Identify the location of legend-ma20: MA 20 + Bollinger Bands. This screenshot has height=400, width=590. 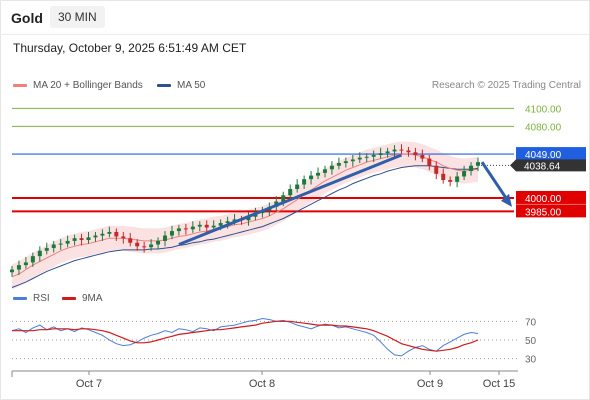
(78, 85).